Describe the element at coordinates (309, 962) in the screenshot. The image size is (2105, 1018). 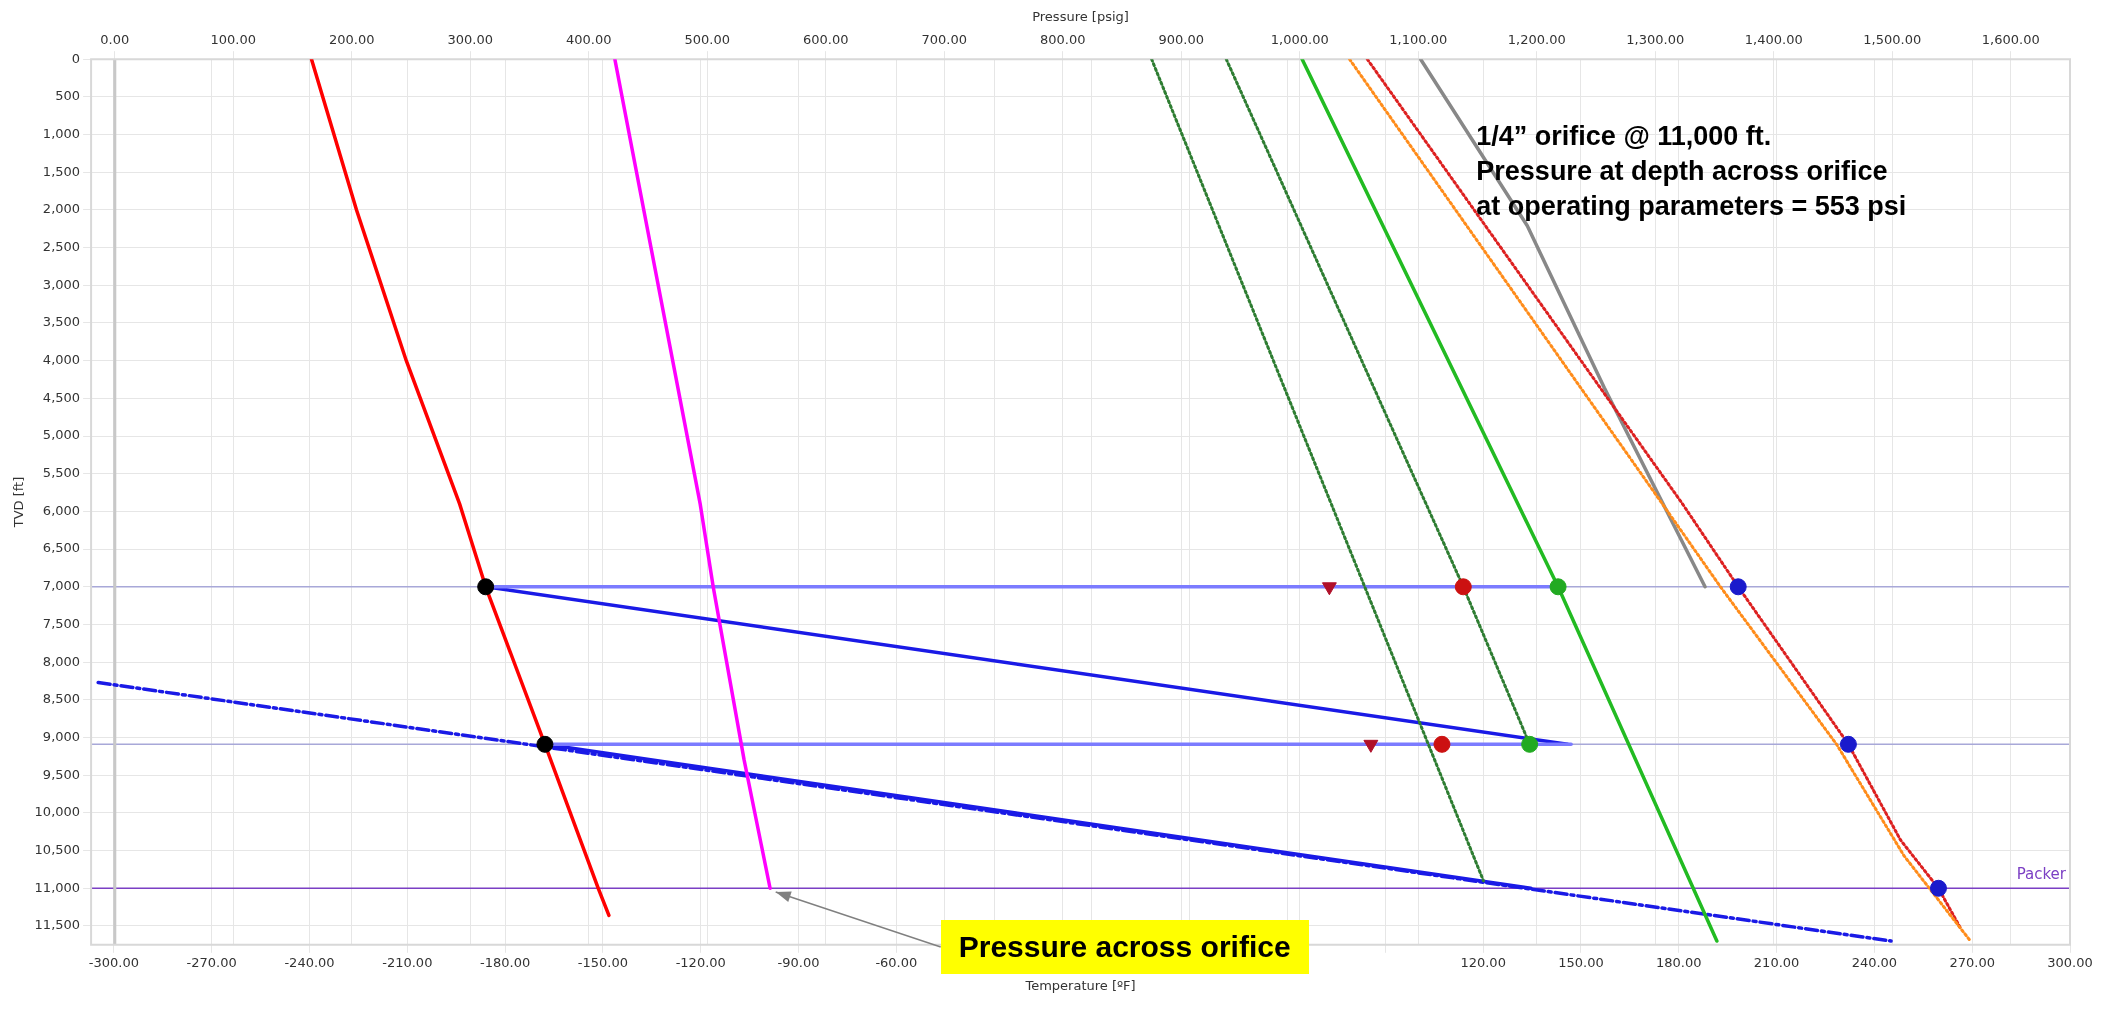
I see `x-tick-label: -240.00` at that location.